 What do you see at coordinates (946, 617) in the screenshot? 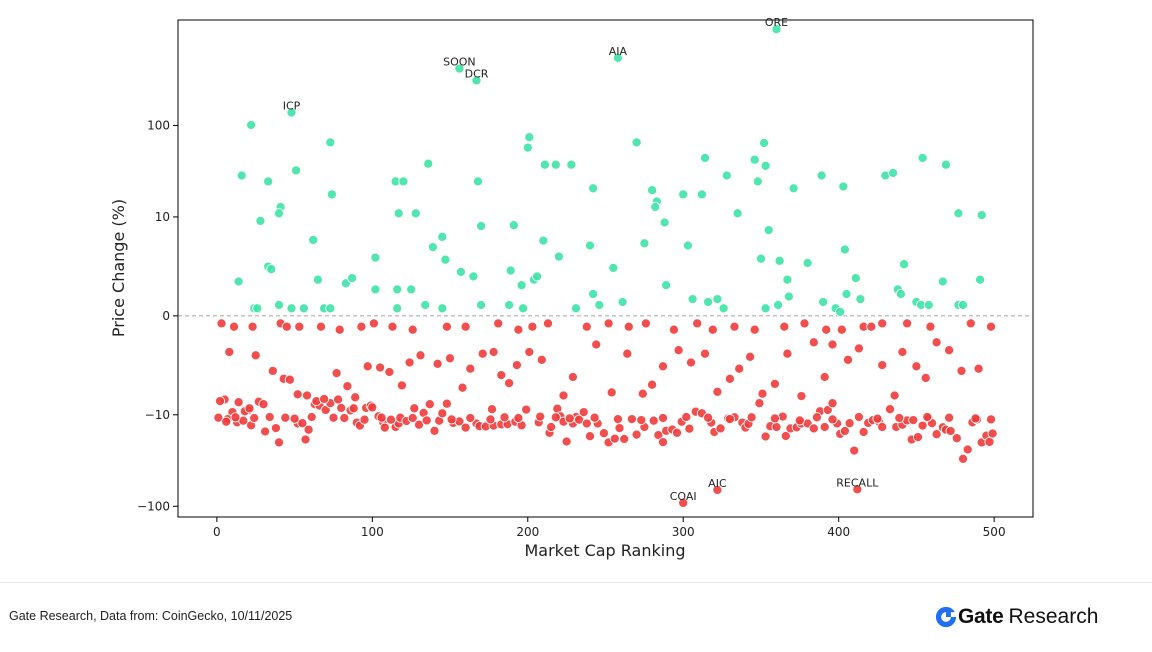
I see `gate-logo-icon` at bounding box center [946, 617].